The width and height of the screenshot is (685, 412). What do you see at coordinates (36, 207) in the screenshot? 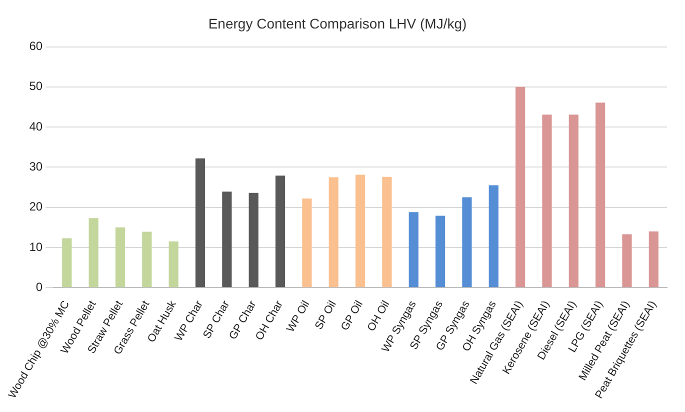
I see `y-tick-label: 20` at bounding box center [36, 207].